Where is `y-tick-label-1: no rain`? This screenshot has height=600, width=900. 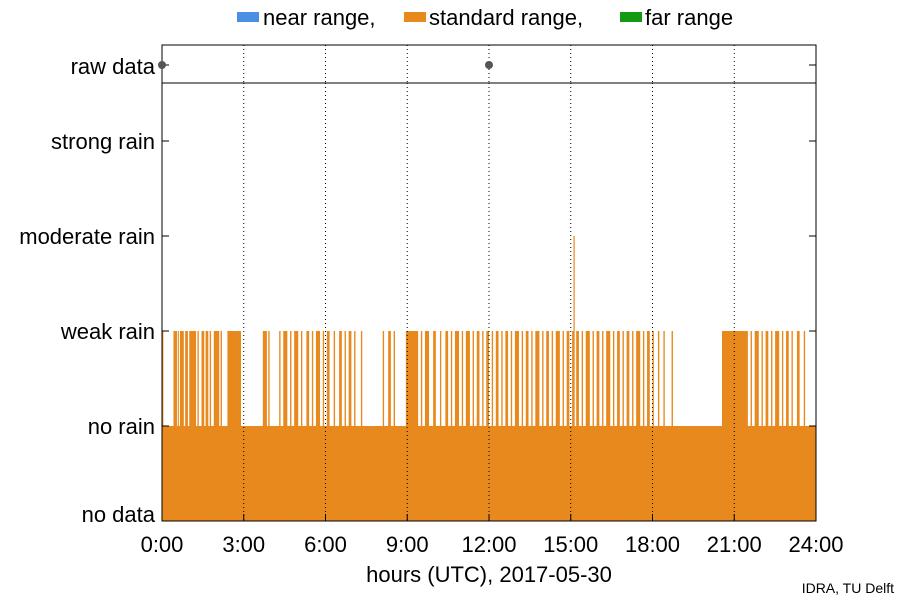 y-tick-label-1: no rain is located at coordinates (121, 426).